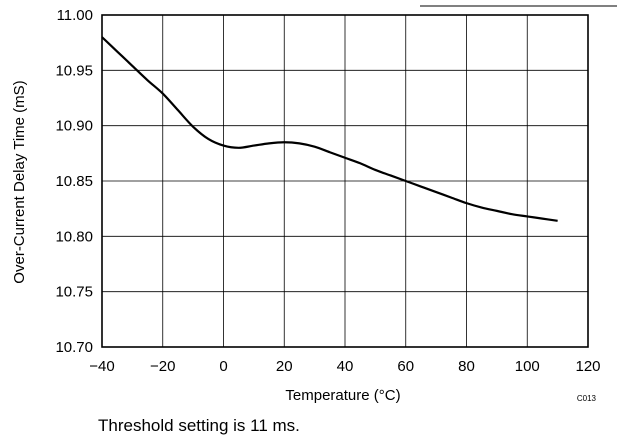 The width and height of the screenshot is (617, 442). I want to click on x-tick-label: 0, so click(223, 366).